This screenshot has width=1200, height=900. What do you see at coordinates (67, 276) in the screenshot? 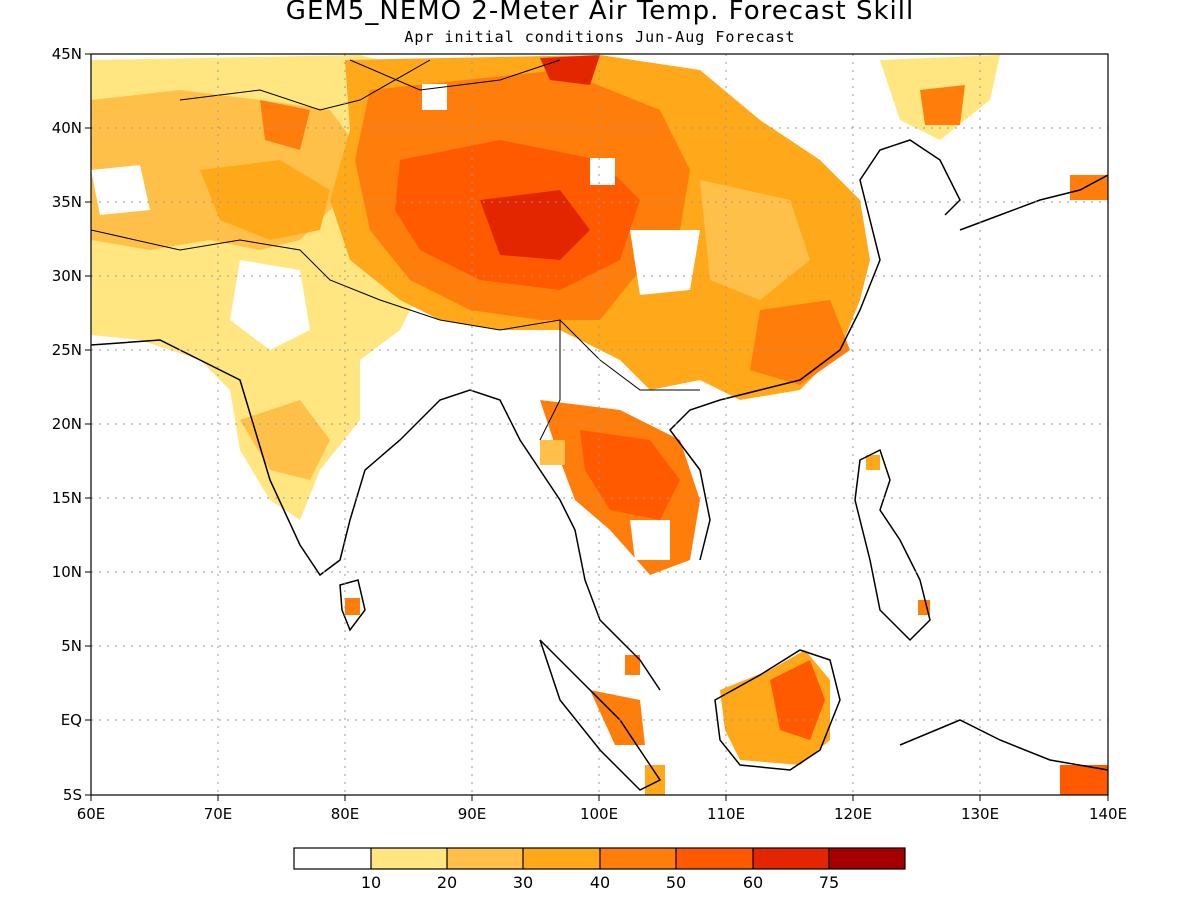
I see `y-tick-label: 30N` at bounding box center [67, 276].